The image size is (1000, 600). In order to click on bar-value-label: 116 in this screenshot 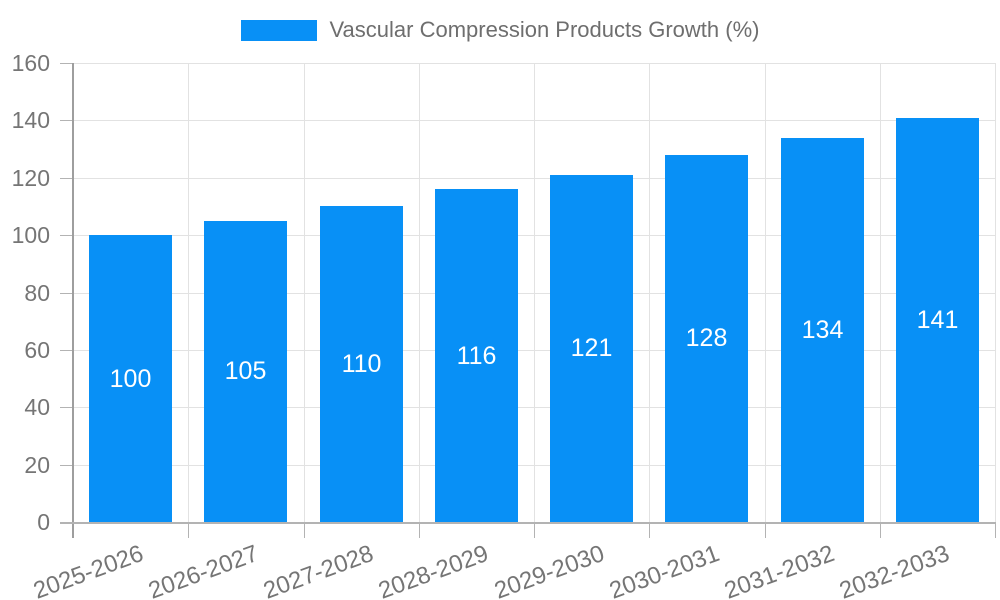, I will do `click(476, 356)`.